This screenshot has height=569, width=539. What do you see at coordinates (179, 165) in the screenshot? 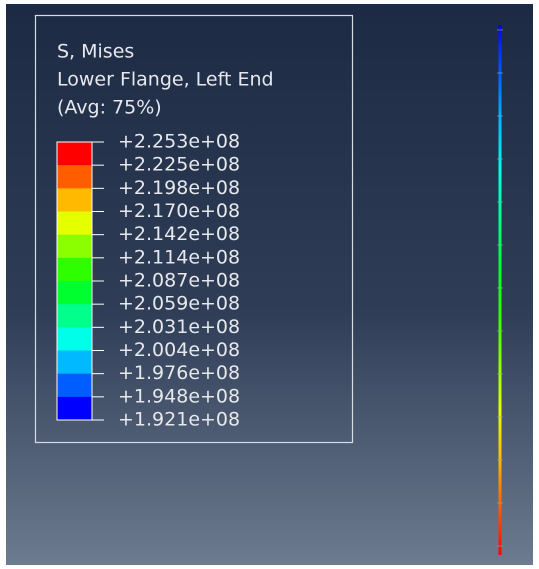
I see `legend-label: +2.225e+08` at bounding box center [179, 165].